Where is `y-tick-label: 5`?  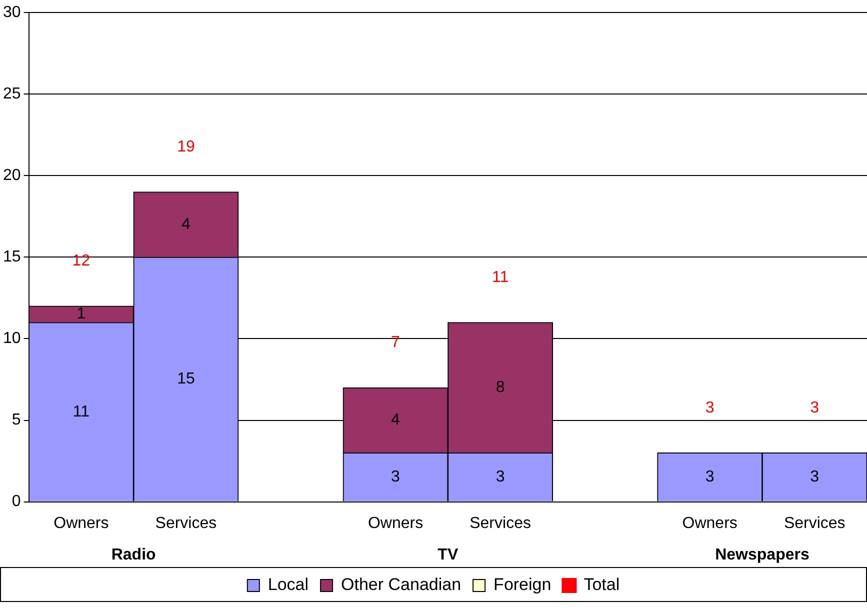 y-tick-label: 5 is located at coordinates (16, 420).